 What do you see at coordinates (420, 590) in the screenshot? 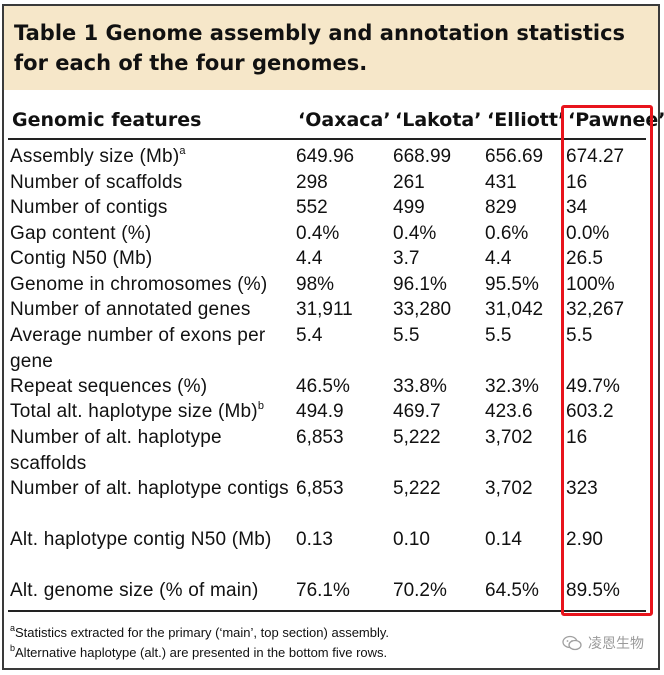
I see `value-lakota: 70.2%` at bounding box center [420, 590].